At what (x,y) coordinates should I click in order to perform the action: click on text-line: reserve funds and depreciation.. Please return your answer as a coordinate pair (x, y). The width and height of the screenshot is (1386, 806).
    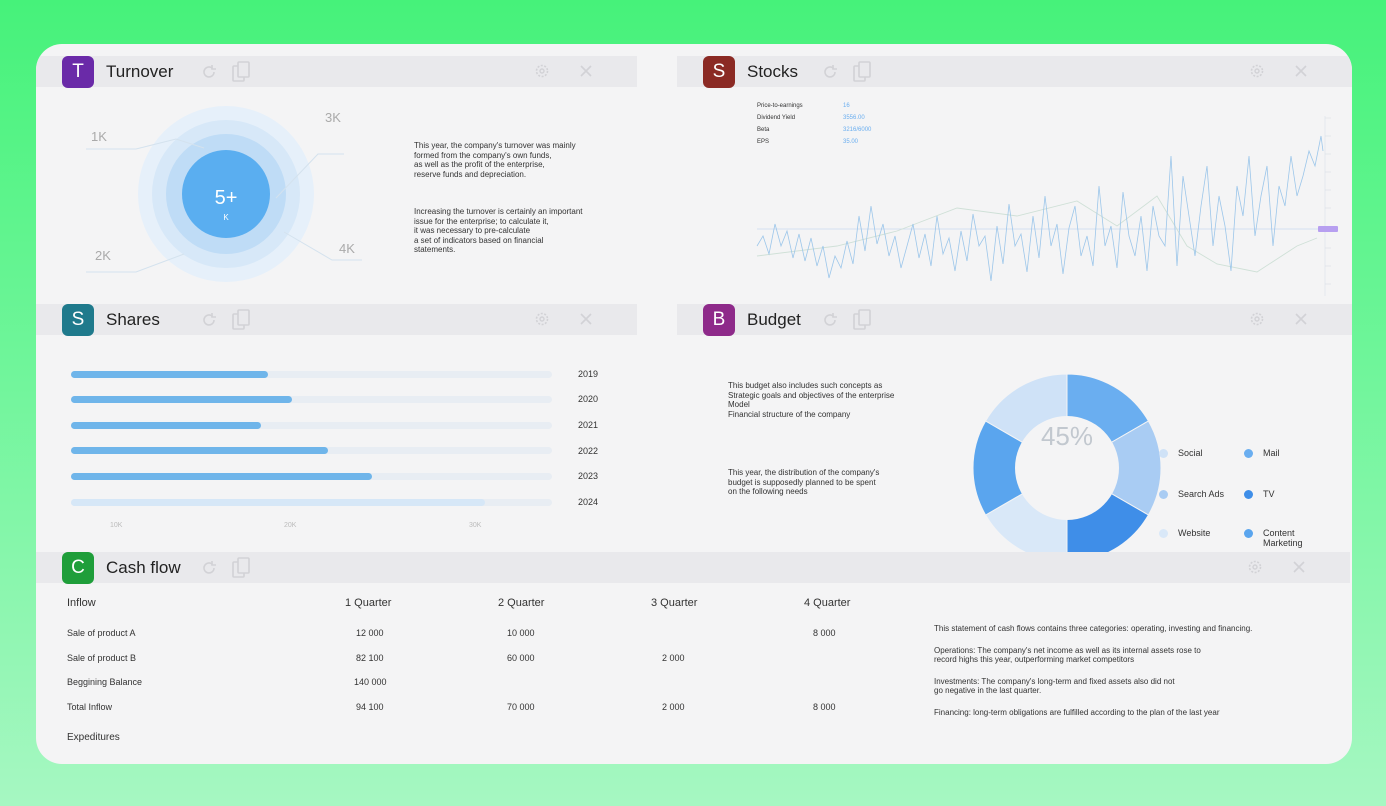
    Looking at the image, I should click on (470, 174).